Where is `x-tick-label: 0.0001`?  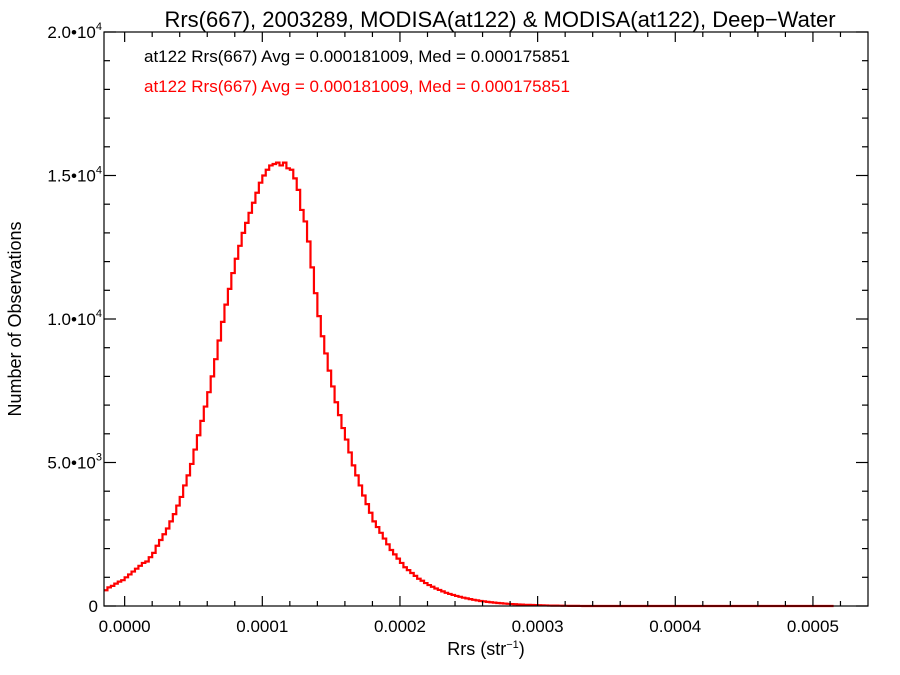 x-tick-label: 0.0001 is located at coordinates (262, 626).